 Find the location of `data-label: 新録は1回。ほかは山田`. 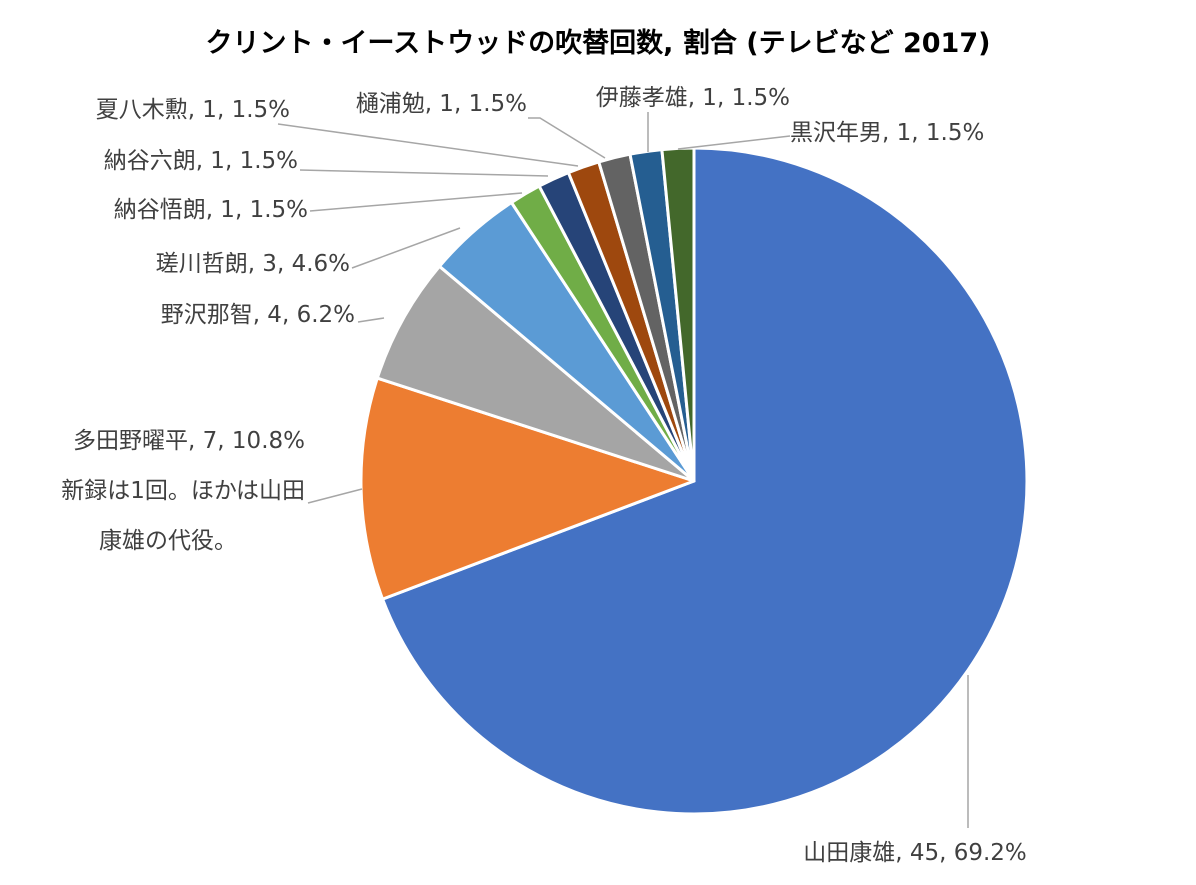

data-label: 新録は1回。ほかは山田 is located at coordinates (183, 491).